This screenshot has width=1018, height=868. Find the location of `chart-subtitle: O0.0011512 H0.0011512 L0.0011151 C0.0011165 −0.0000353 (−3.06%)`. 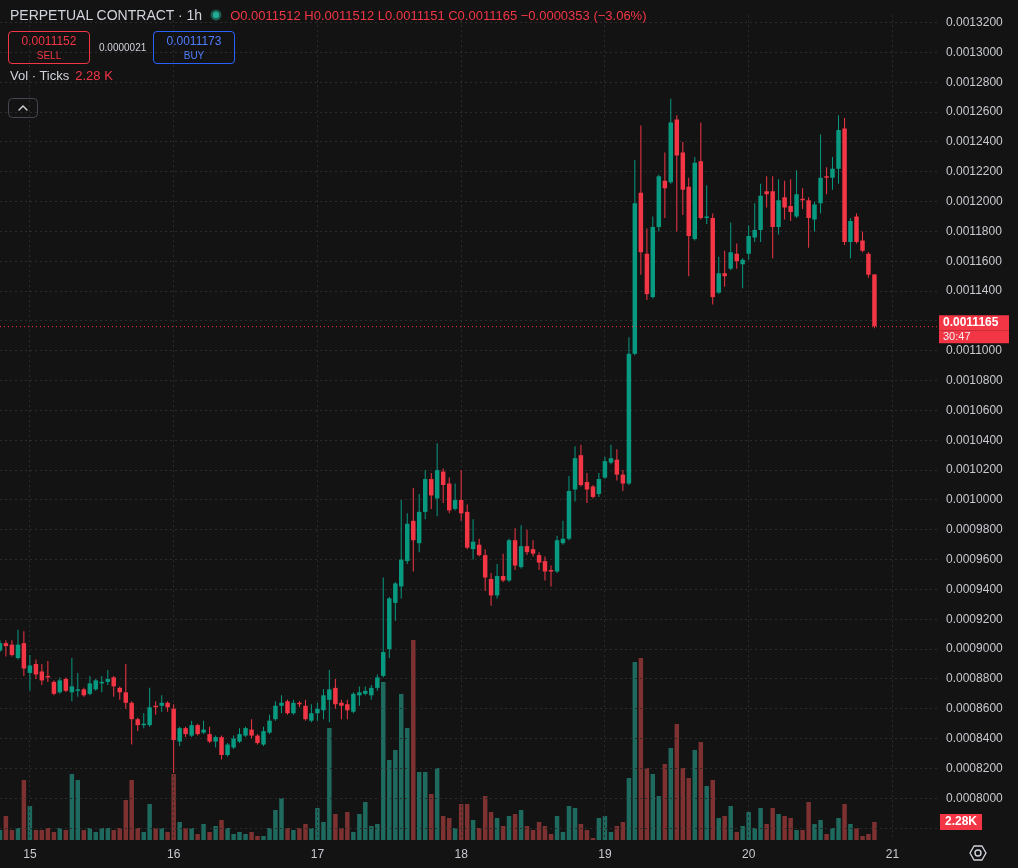

chart-subtitle: O0.0011512 H0.0011512 L0.0011151 C0.0011165 −0.0000353 (−3.06%) is located at coordinates (438, 15).